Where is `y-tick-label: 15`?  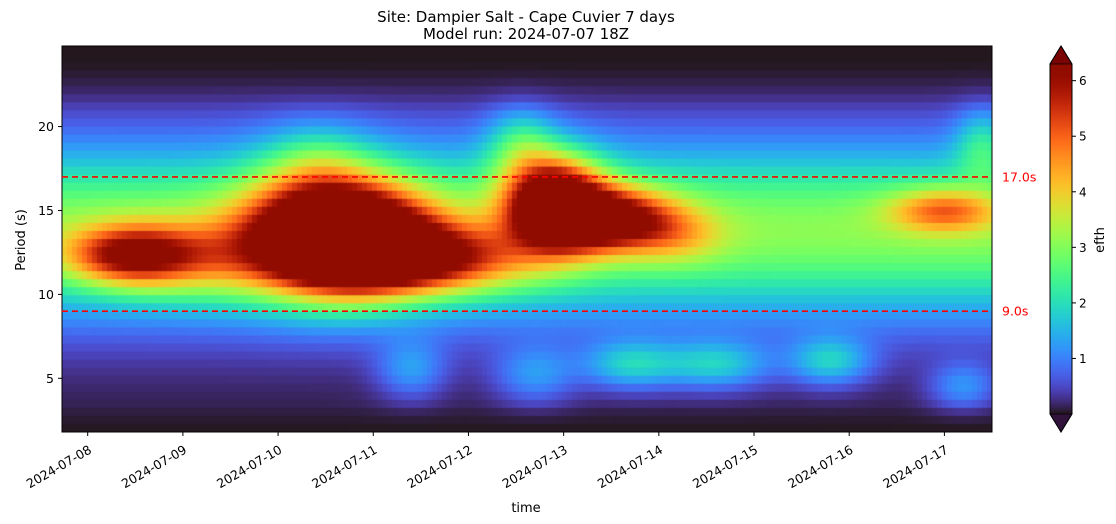
y-tick-label: 15 is located at coordinates (46, 210).